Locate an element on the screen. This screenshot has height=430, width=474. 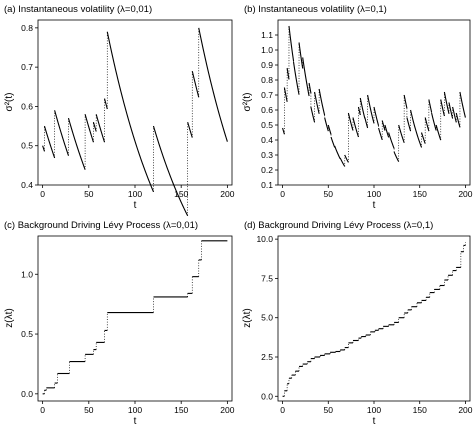
panel-b-x-tick-label: 0 is located at coordinates (282, 194).